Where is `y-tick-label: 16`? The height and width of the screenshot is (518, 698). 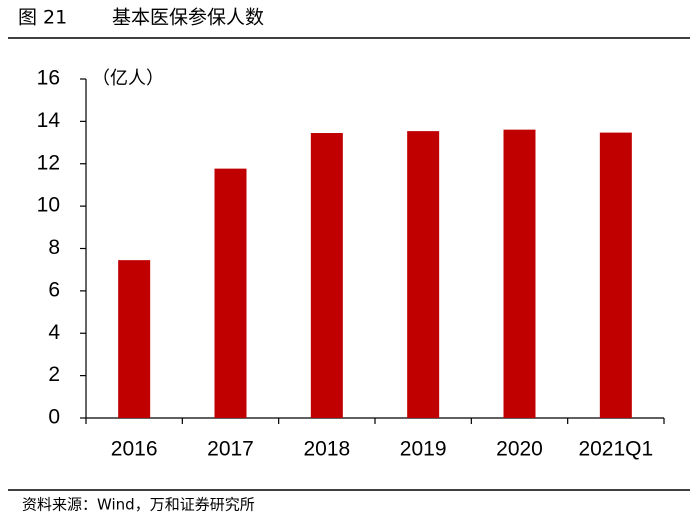
y-tick-label: 16 is located at coordinates (48, 78).